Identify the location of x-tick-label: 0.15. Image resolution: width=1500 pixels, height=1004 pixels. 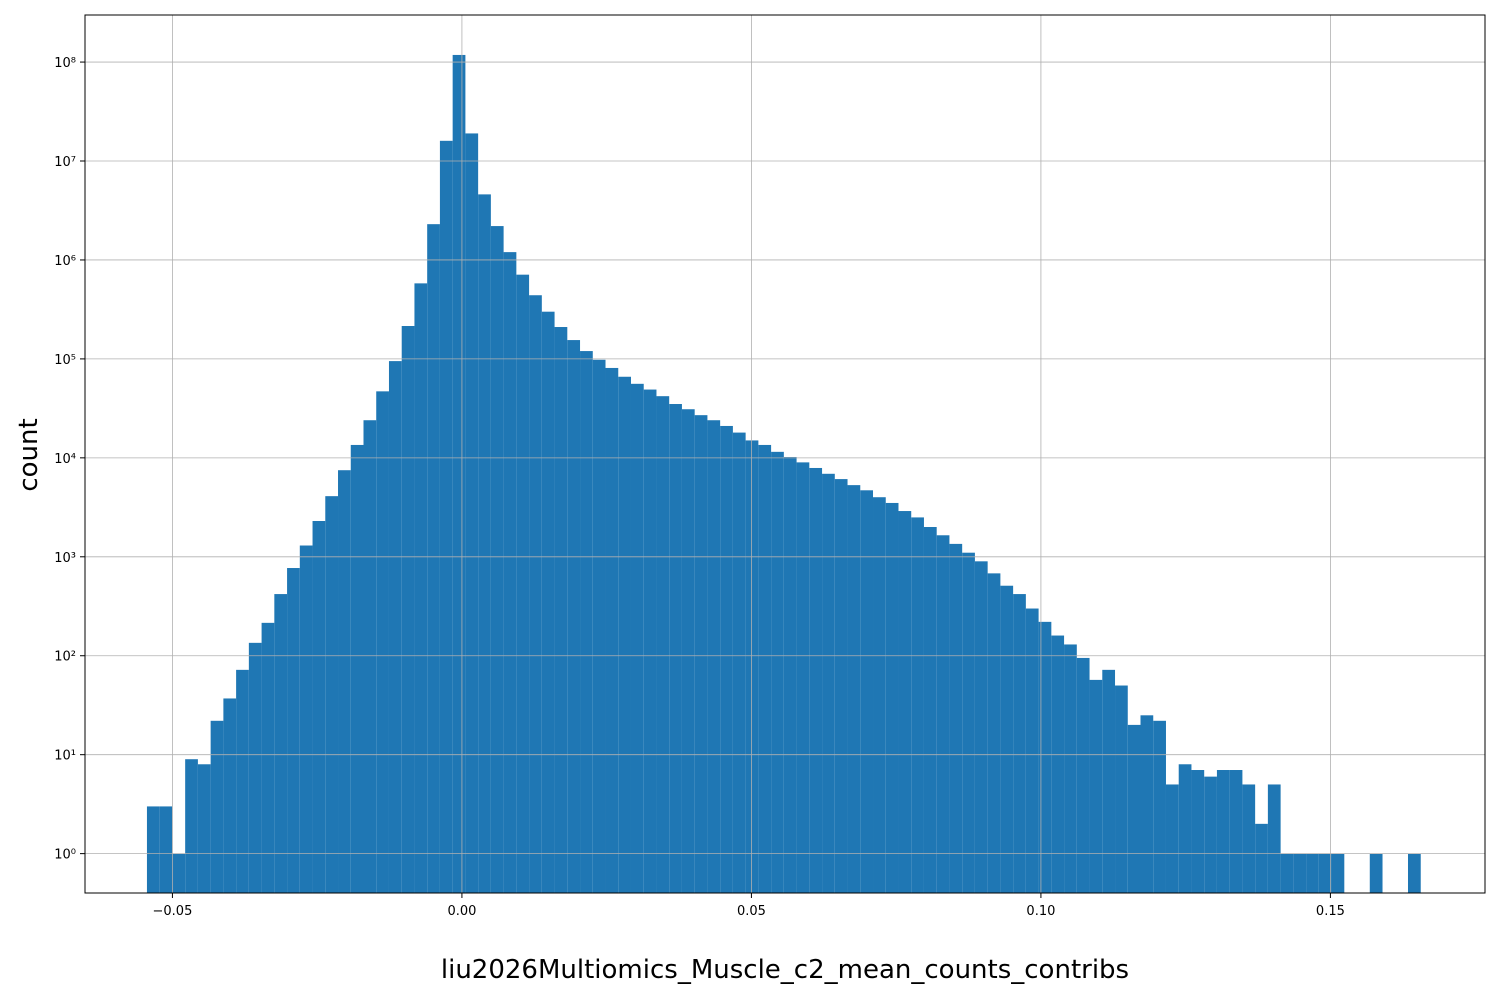
(1330, 911).